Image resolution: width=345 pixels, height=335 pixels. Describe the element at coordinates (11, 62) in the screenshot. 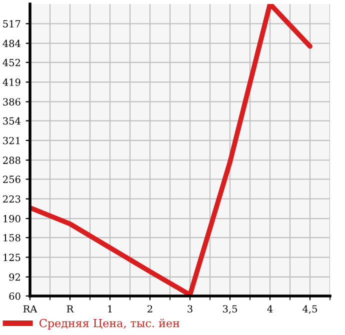

I see `y-tick-label: 452` at that location.